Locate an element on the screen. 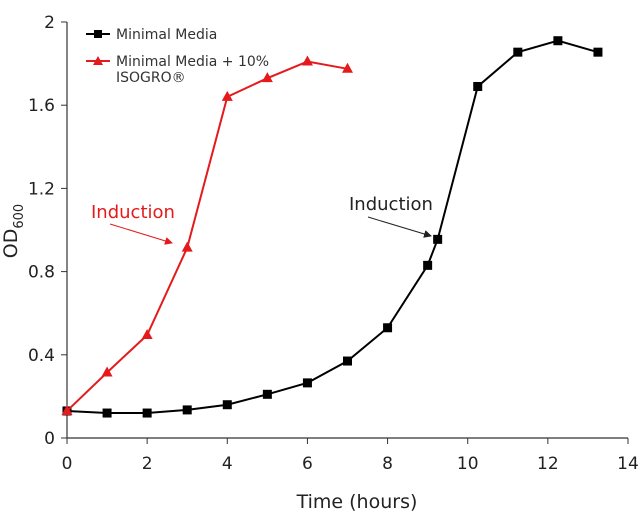 The image size is (640, 514). legend-marker-isogro is located at coordinates (98, 60).